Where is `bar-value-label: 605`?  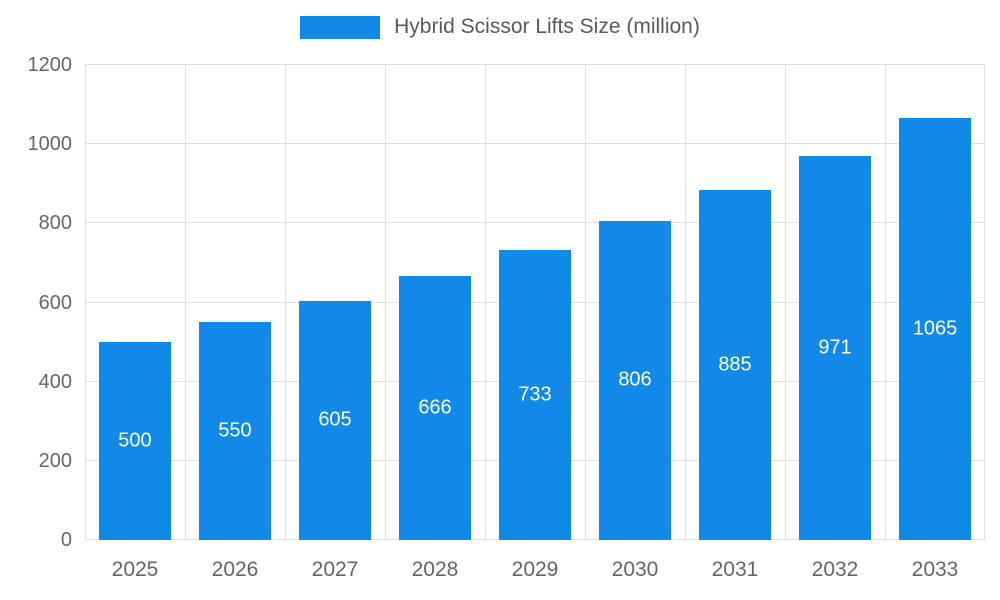 bar-value-label: 605 is located at coordinates (335, 419).